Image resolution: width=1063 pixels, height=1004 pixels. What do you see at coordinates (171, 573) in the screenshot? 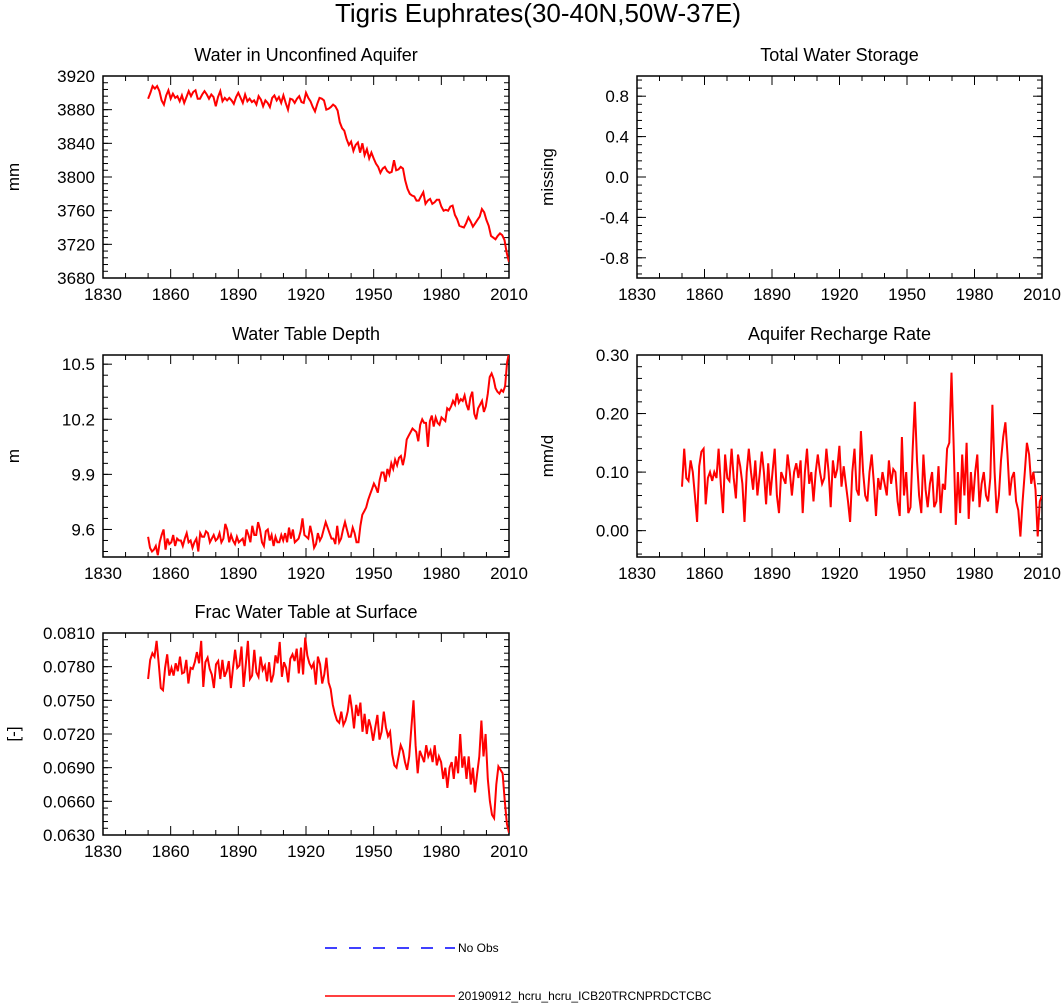
I see `wtd-xtick-label: 1860` at bounding box center [171, 573].